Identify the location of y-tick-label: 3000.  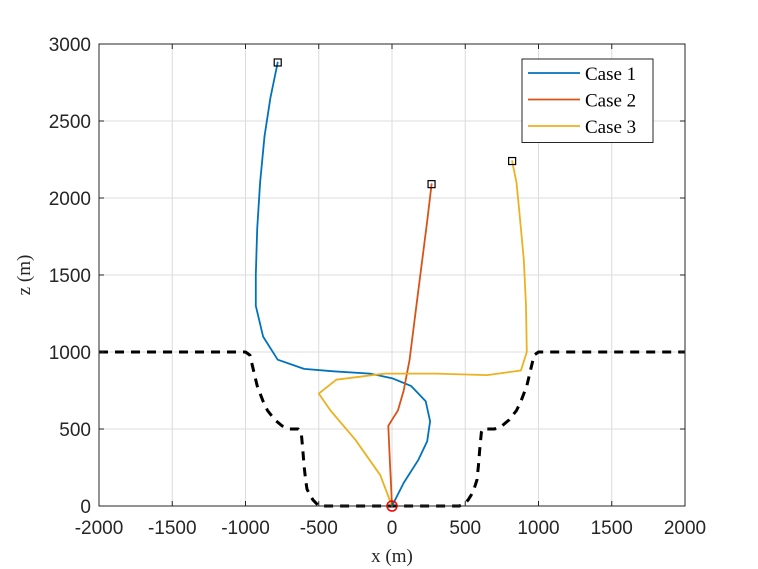
(70, 45).